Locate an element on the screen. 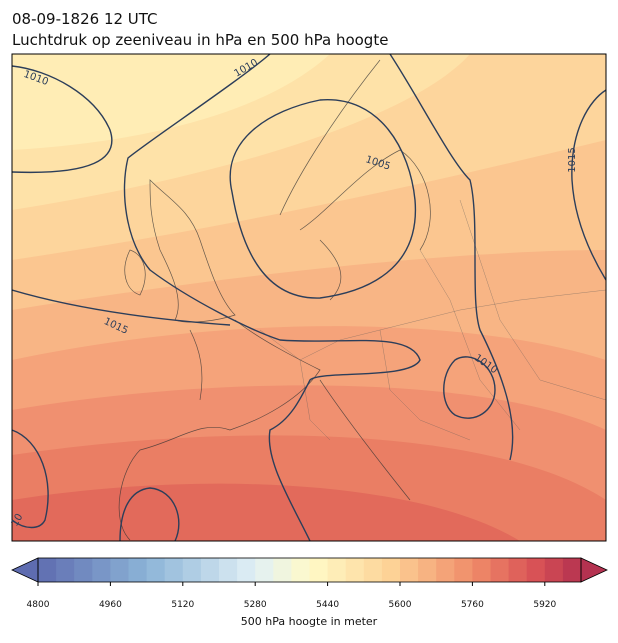 The width and height of the screenshot is (618, 643). colorbar-tick-label: 4960 is located at coordinates (110, 605).